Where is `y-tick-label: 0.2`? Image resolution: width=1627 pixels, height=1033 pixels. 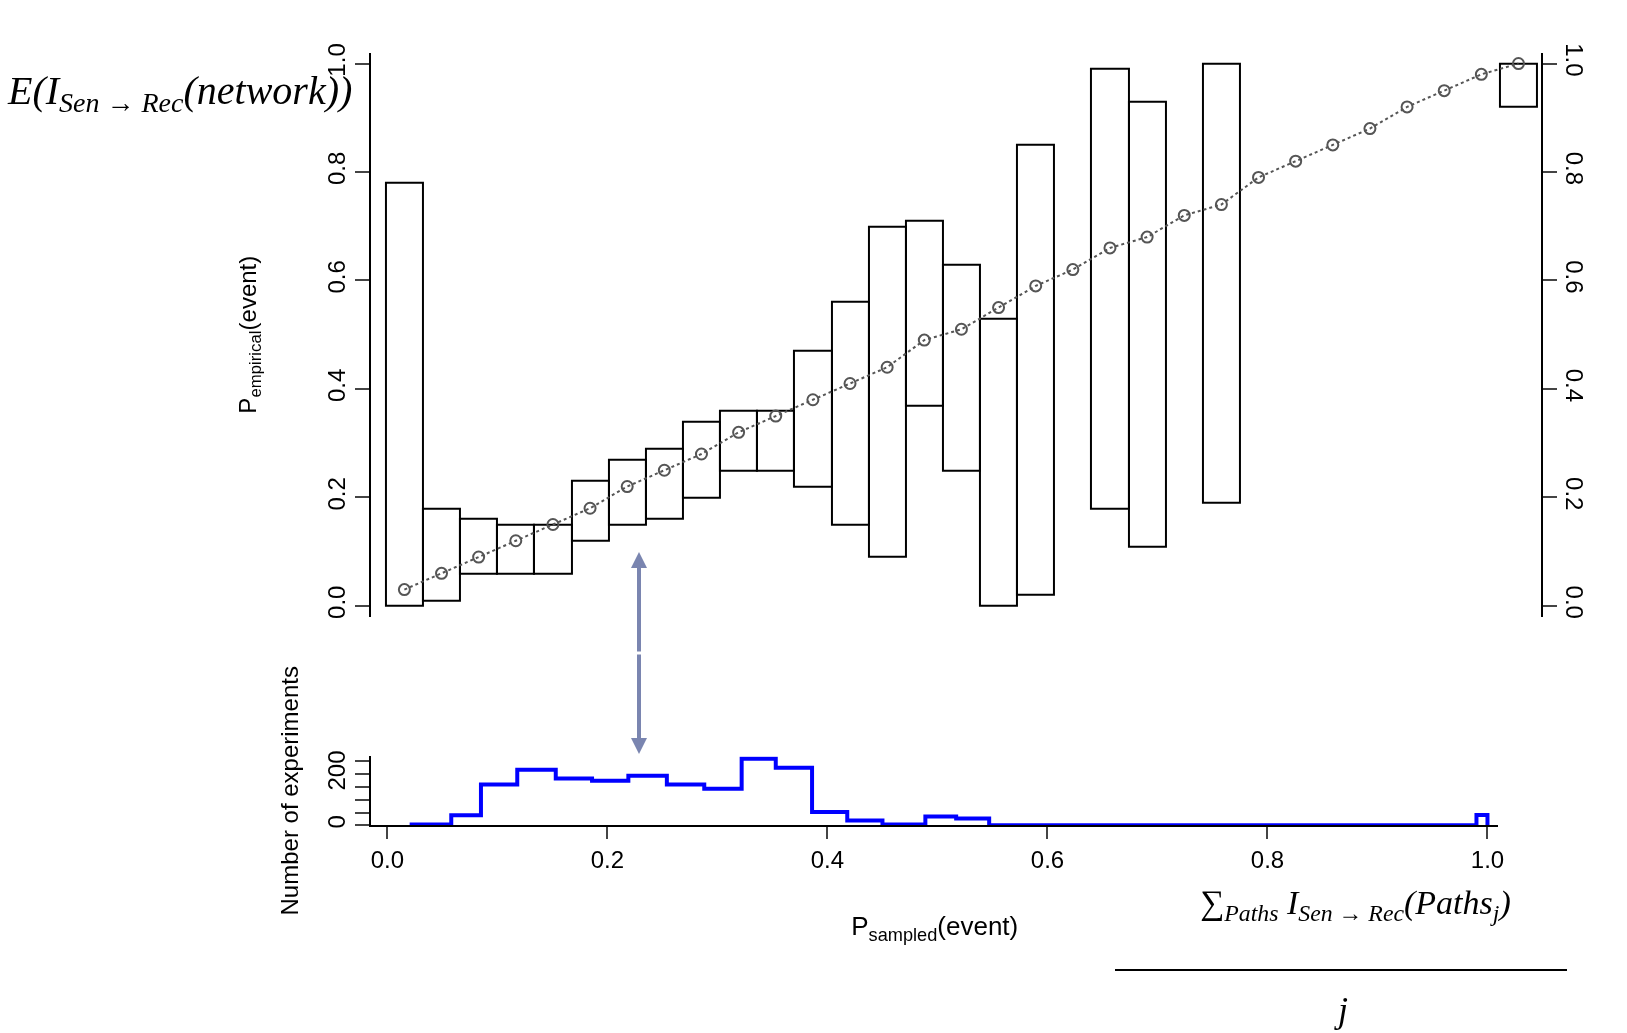
y-tick-label: 0.2 is located at coordinates (337, 494).